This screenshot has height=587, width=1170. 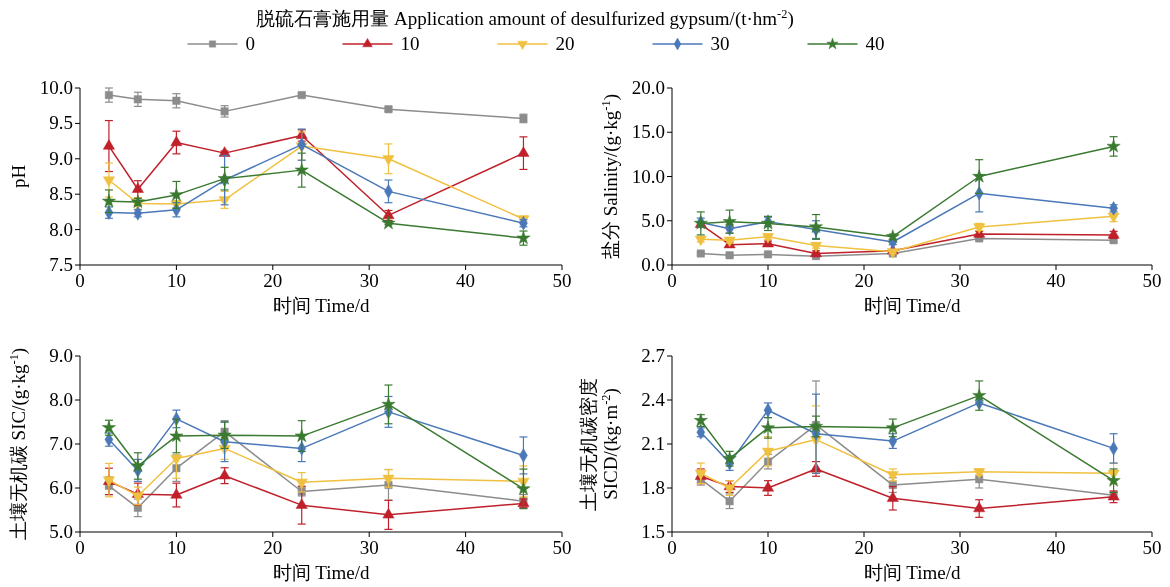 What do you see at coordinates (61, 194) in the screenshot?
I see `y-tick-label: 8.5` at bounding box center [61, 194].